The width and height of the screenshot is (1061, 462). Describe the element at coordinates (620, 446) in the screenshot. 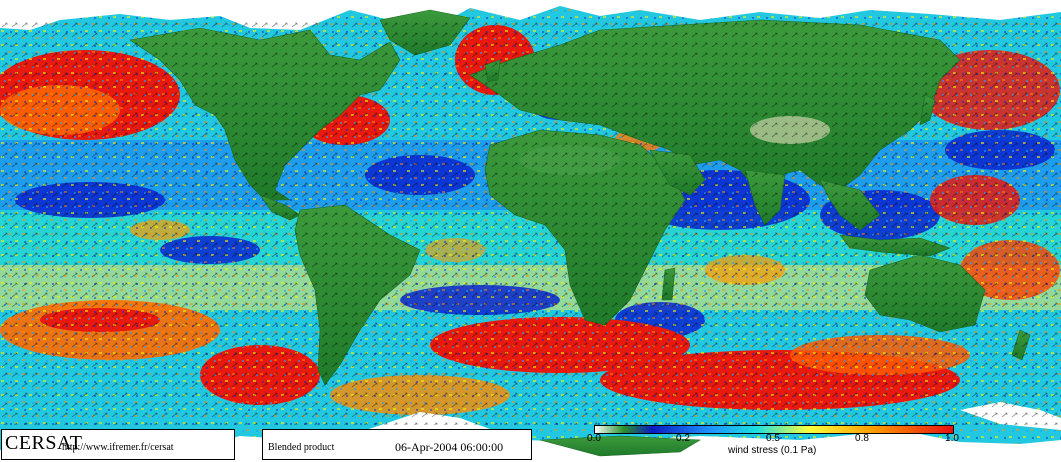

I see `antarctic-land` at that location.